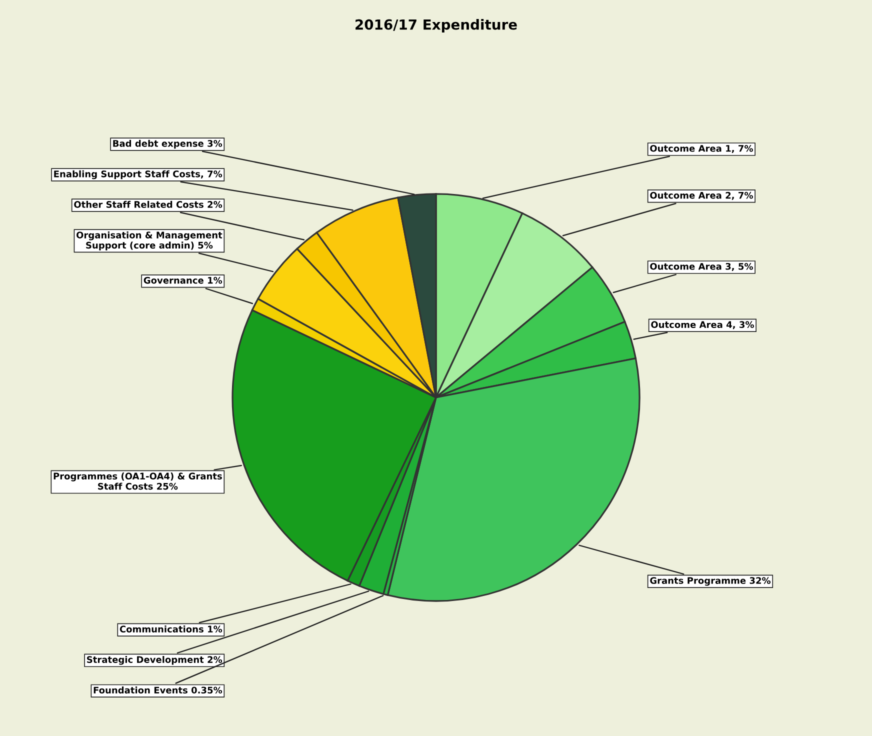 Image resolution: width=872 pixels, height=736 pixels. What do you see at coordinates (702, 325) in the screenshot?
I see `slice-label: Outcome Area 4, 3%` at bounding box center [702, 325].